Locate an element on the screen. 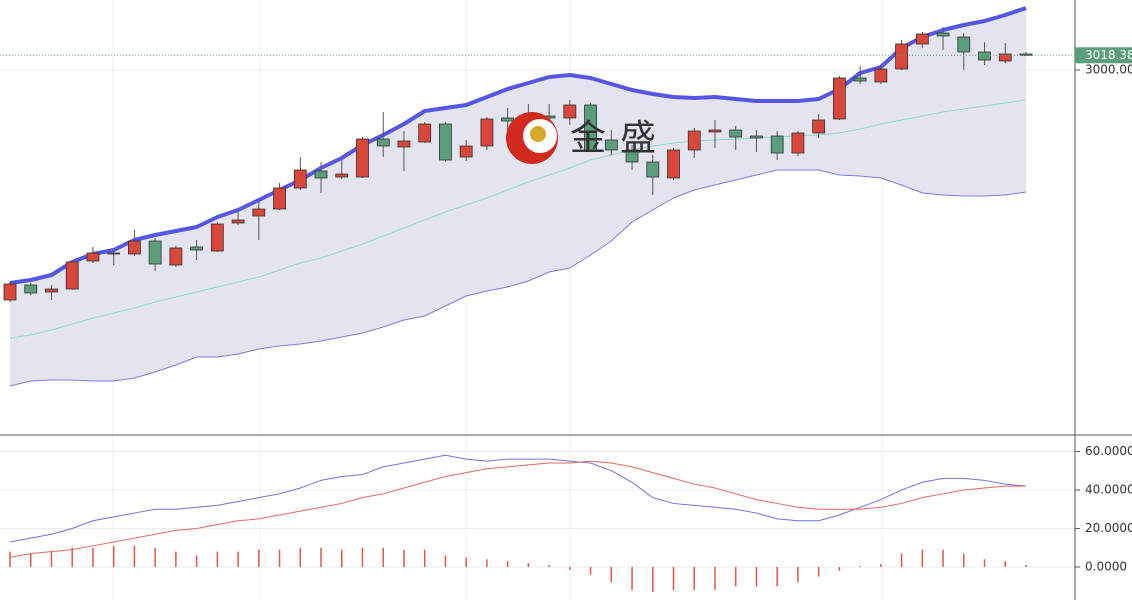 The height and width of the screenshot is (600, 1132). y-tick-label: 20.0000 is located at coordinates (1108, 528).